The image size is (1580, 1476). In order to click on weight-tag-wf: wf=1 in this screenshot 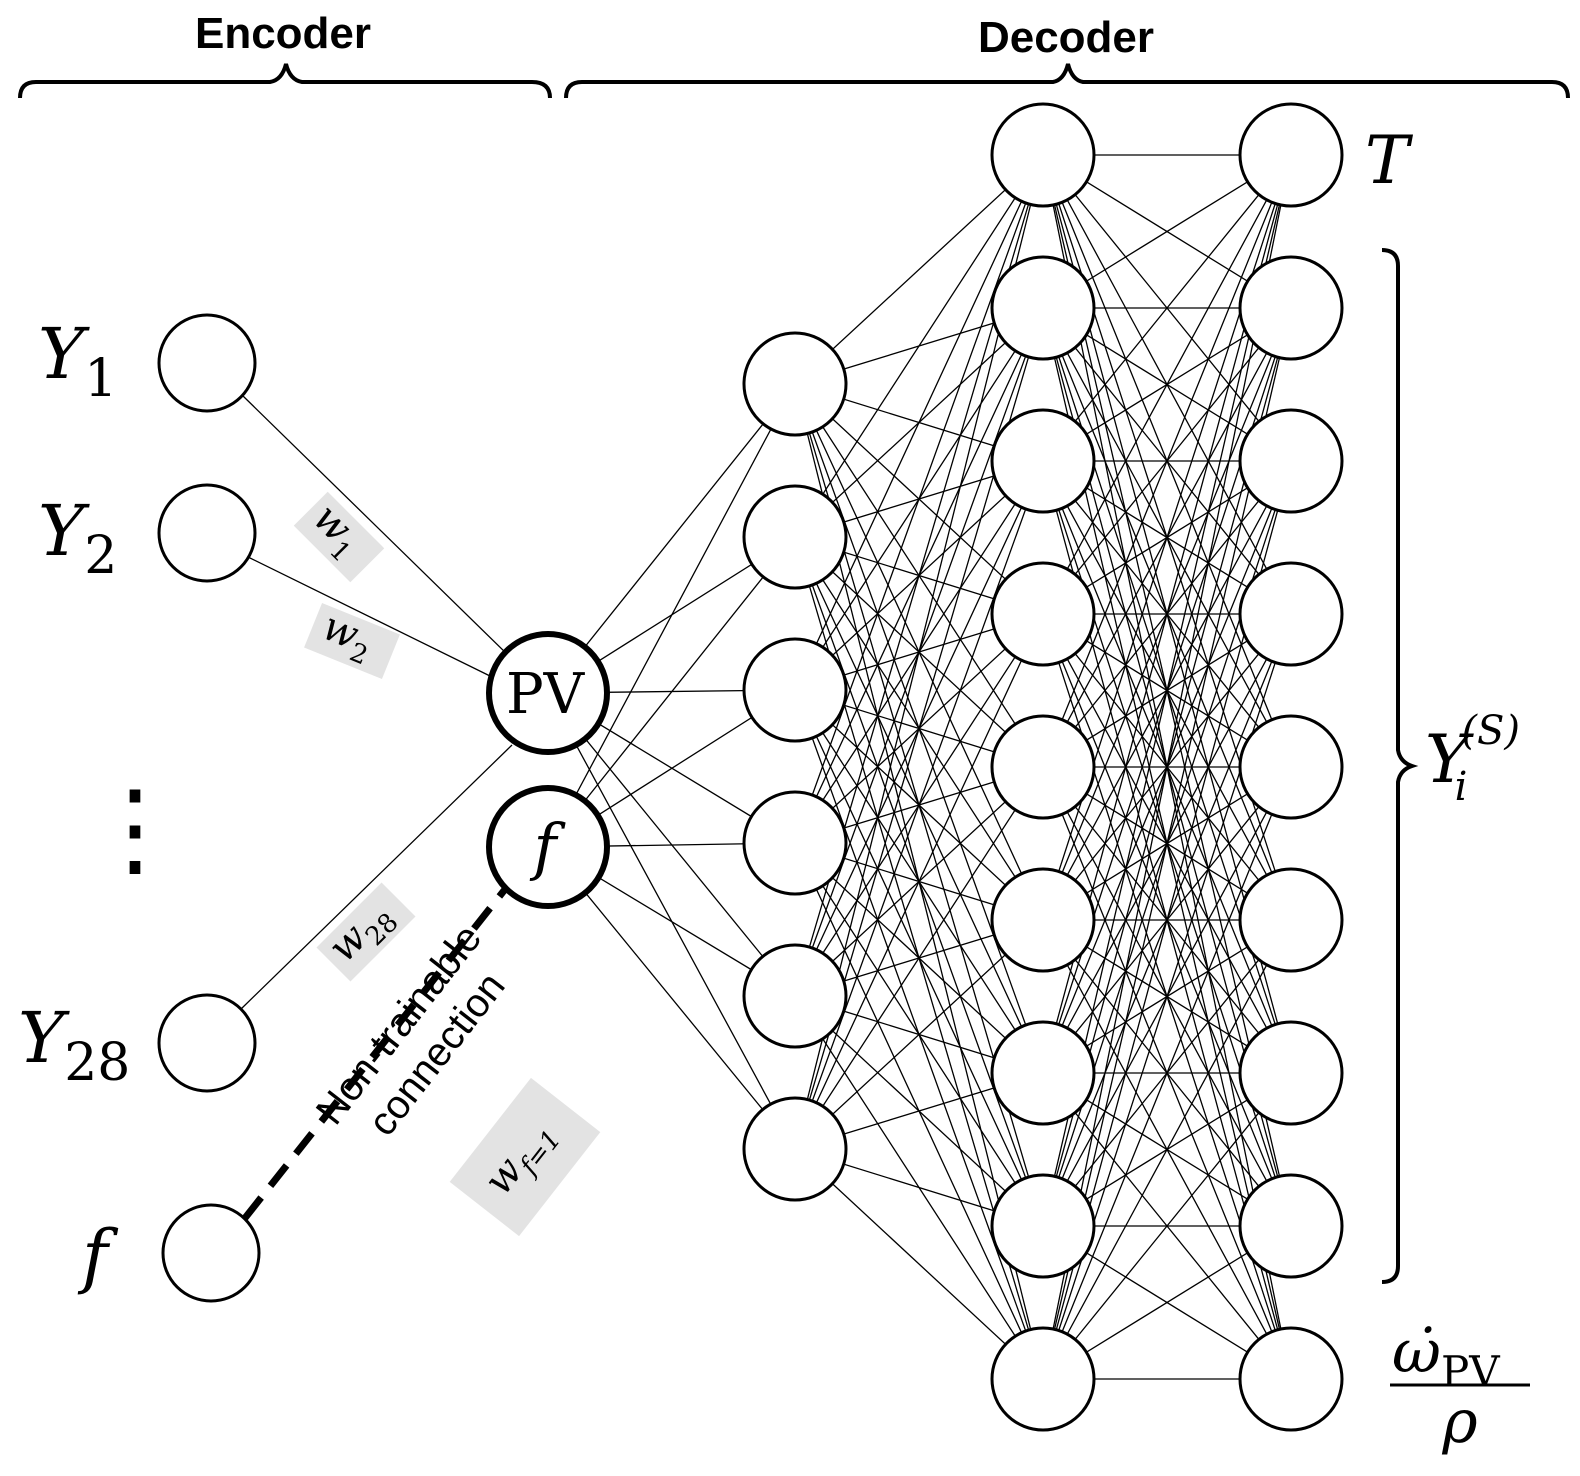, I will do `click(525, 1157)`.